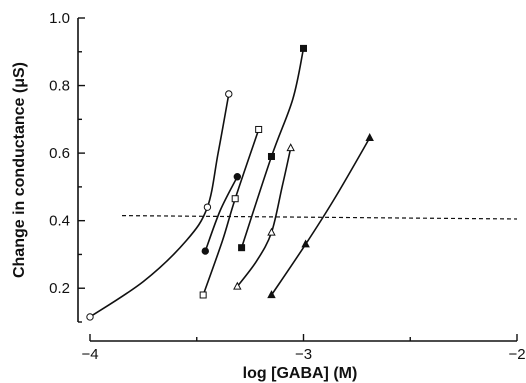  I want to click on y-tick-label: 0.4, so click(59, 221).